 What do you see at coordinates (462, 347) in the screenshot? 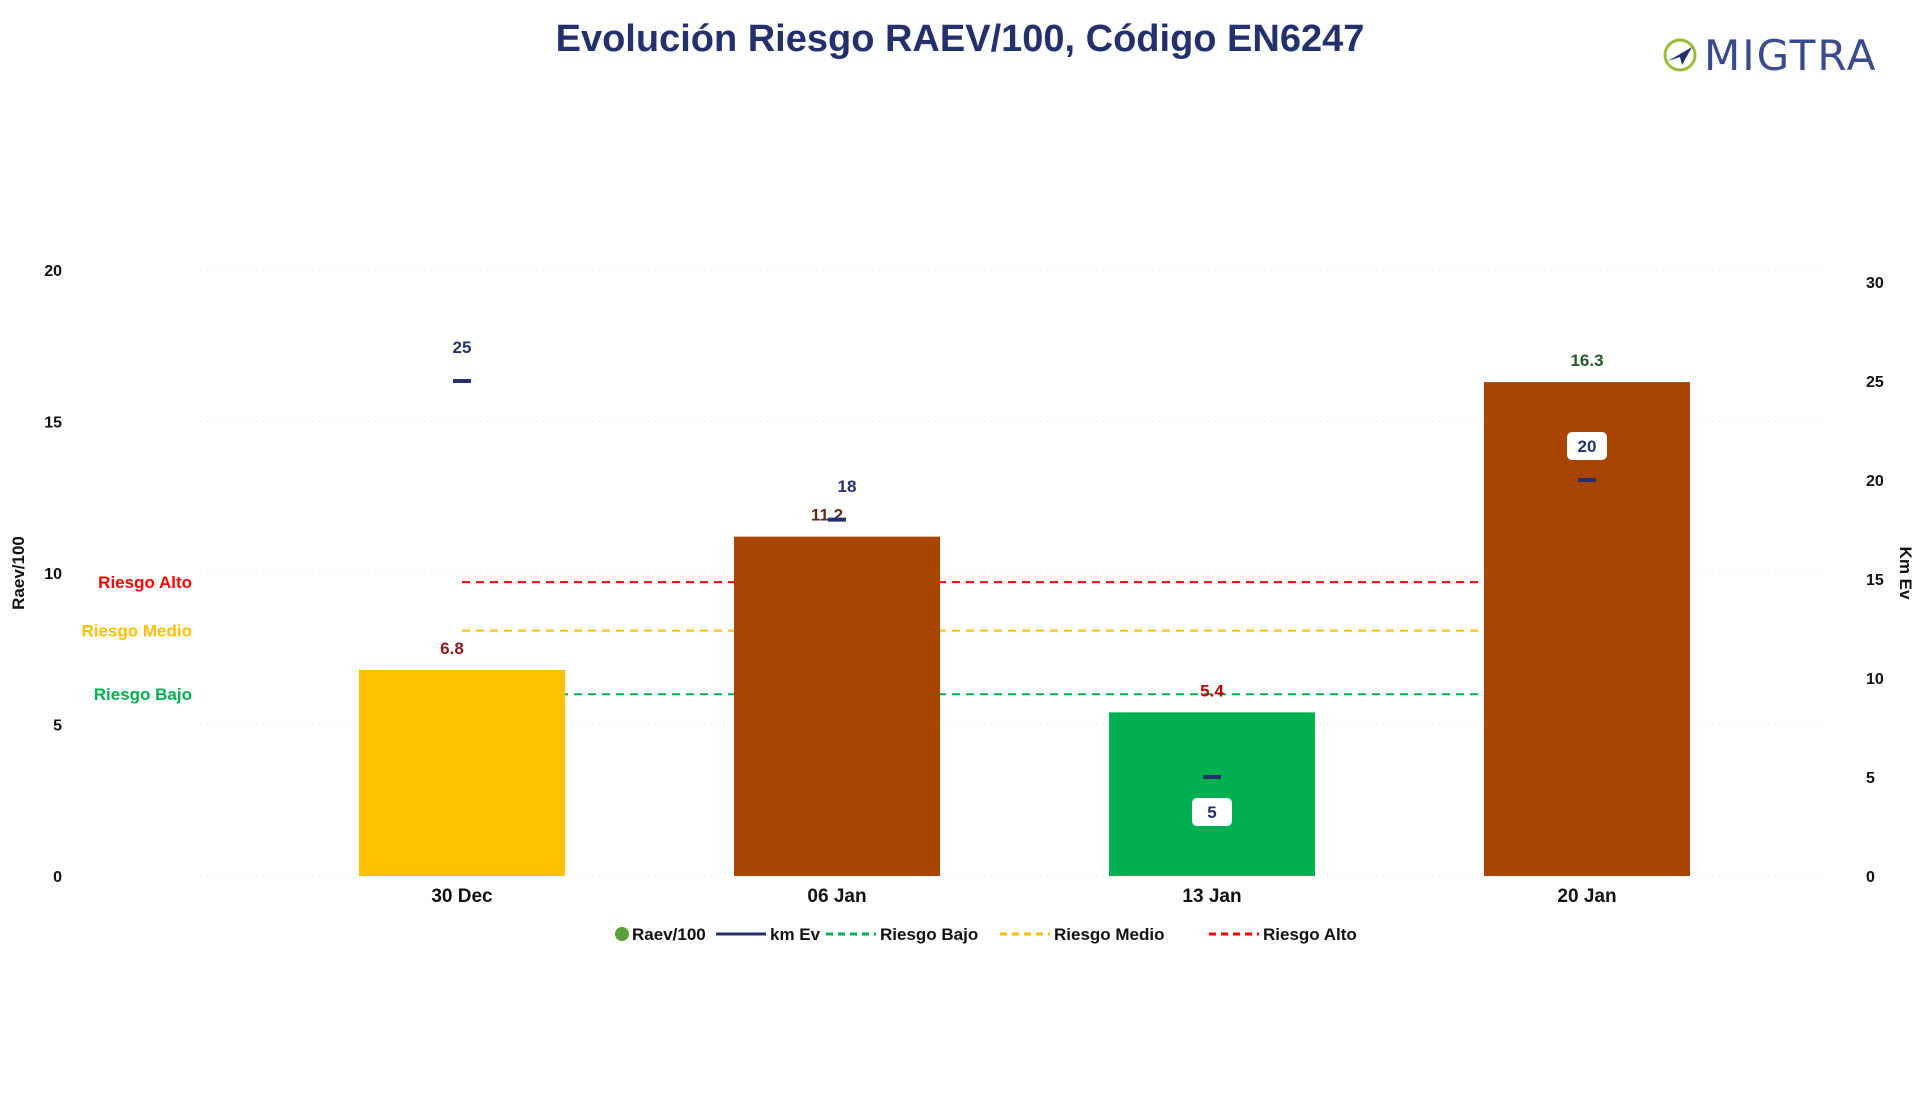
I see `km-ev-value-label: 25` at bounding box center [462, 347].